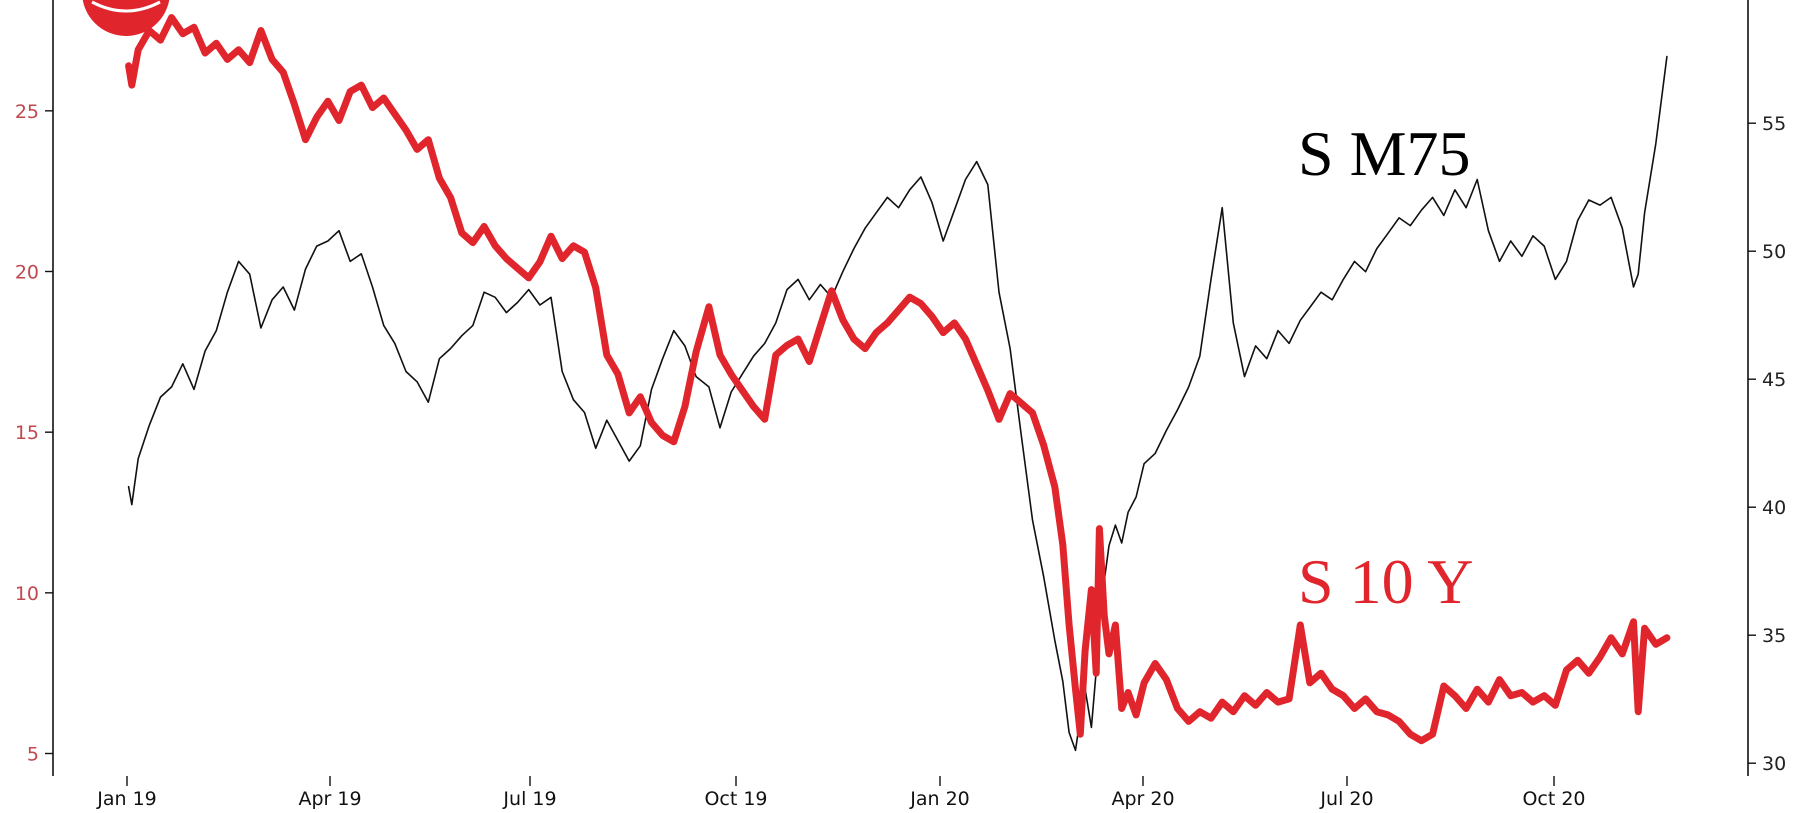 The height and width of the screenshot is (813, 1799). I want to click on x-tick-label: Jul 19, so click(529, 799).